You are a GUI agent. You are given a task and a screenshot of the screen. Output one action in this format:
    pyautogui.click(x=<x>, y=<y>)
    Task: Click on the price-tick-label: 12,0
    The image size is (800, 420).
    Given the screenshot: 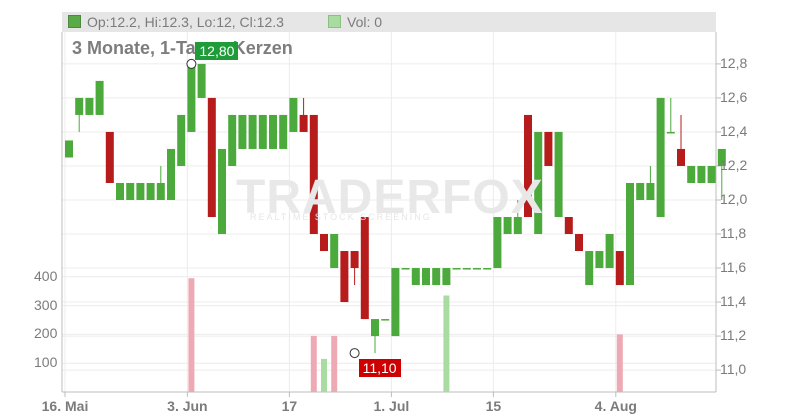 What is the action you would take?
    pyautogui.click(x=734, y=198)
    